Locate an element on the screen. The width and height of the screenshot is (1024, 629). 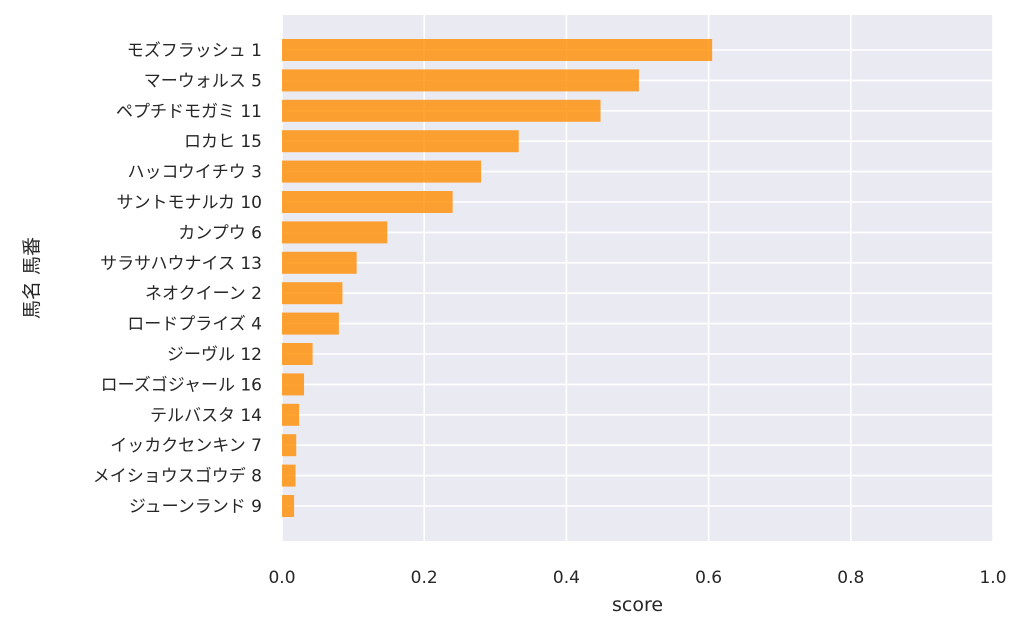
category-label: ジーヴル 12 is located at coordinates (214, 355).